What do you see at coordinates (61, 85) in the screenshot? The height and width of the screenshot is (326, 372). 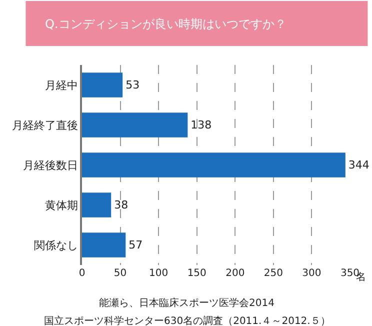 I see `y-tick-label: 月経中` at bounding box center [61, 85].